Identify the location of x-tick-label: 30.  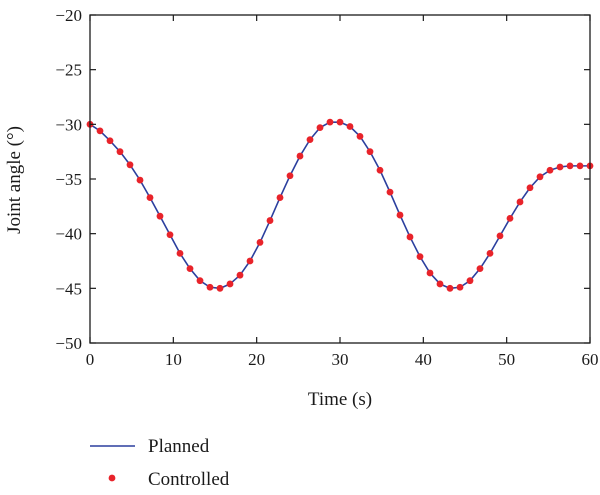
(340, 359).